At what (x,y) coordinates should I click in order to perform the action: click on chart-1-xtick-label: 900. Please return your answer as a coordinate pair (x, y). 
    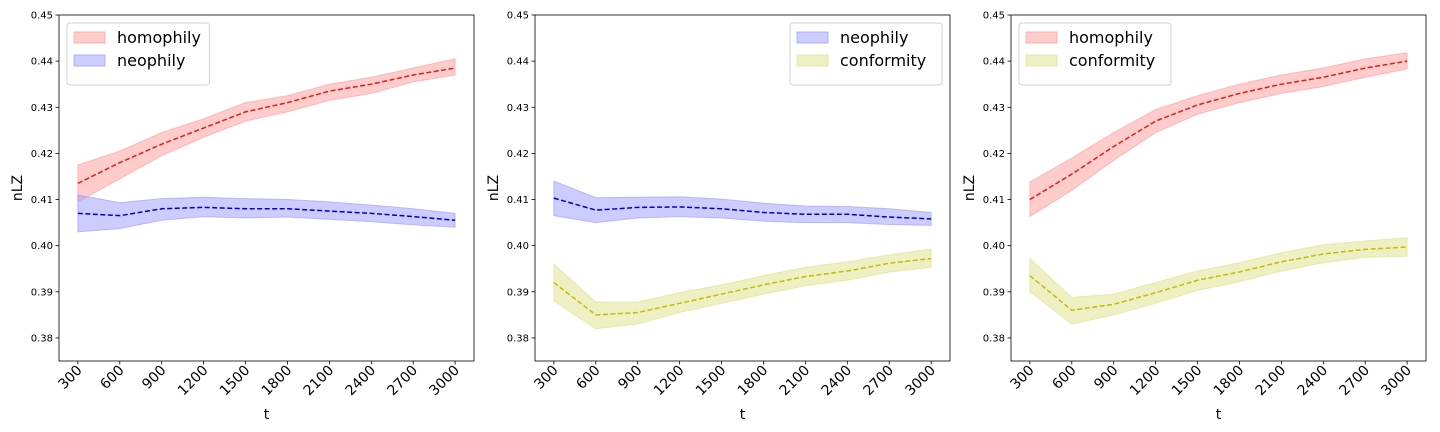
    Looking at the image, I should click on (154, 378).